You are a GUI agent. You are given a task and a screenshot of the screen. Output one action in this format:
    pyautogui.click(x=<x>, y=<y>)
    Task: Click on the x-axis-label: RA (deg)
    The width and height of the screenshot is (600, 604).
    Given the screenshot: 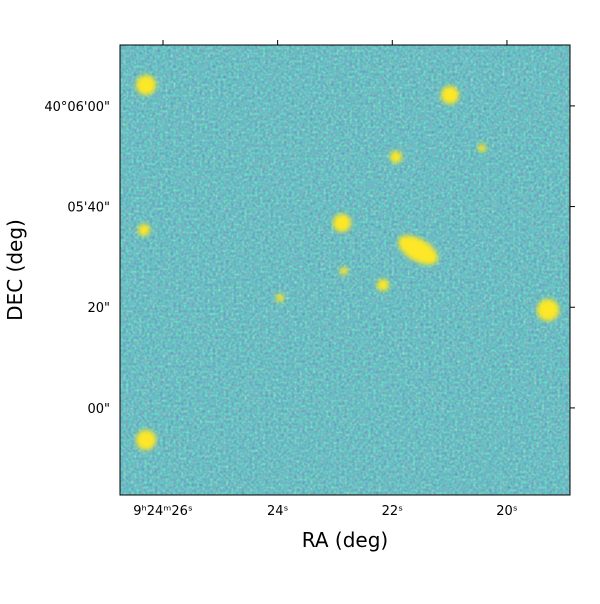 What is the action you would take?
    pyautogui.click(x=345, y=540)
    